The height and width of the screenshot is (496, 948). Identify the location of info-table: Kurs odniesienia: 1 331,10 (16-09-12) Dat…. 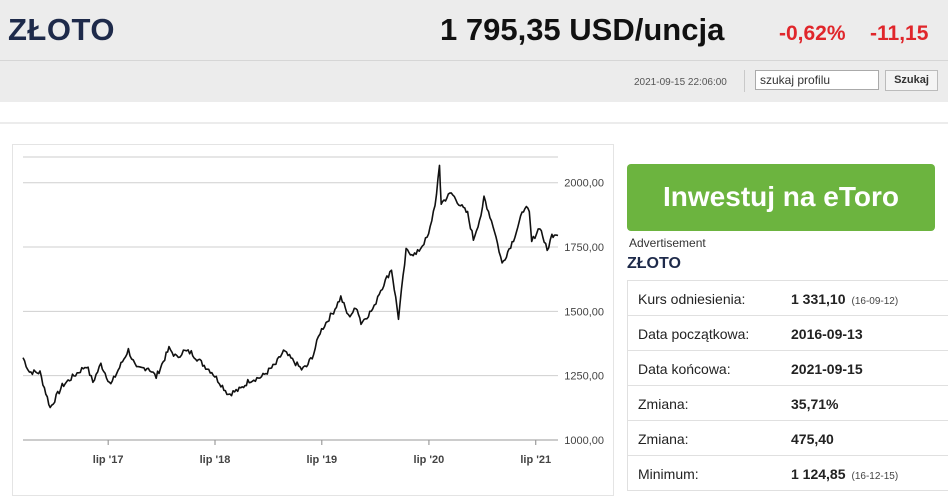
(787, 385).